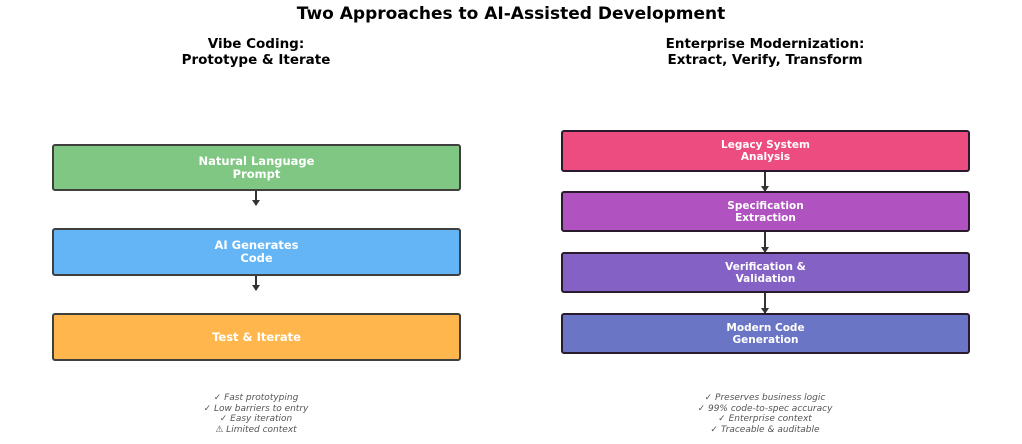 The width and height of the screenshot is (1022, 444). What do you see at coordinates (765, 145) in the screenshot?
I see `step-label-line: Legacy System` at bounding box center [765, 145].